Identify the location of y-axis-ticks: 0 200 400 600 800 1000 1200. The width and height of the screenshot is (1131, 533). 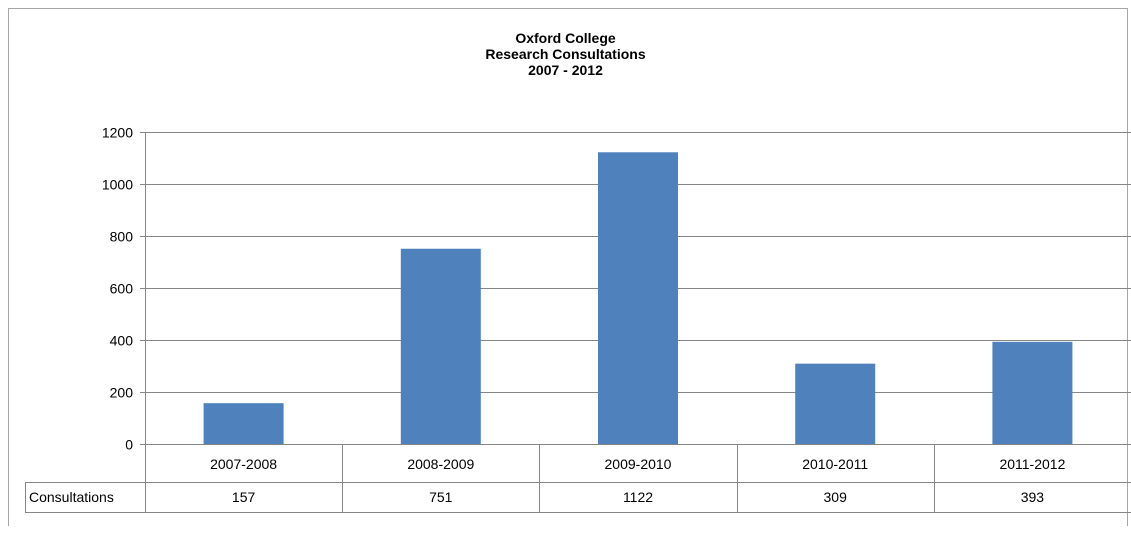
(117, 289).